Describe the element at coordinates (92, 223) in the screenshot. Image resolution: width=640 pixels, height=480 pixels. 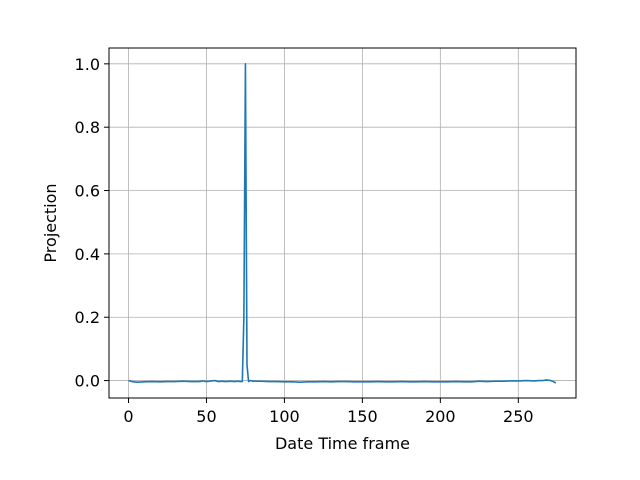
I see `y-axis-ticks: 0.0 0.2 0.4 0.6 0.8 1.0` at that location.